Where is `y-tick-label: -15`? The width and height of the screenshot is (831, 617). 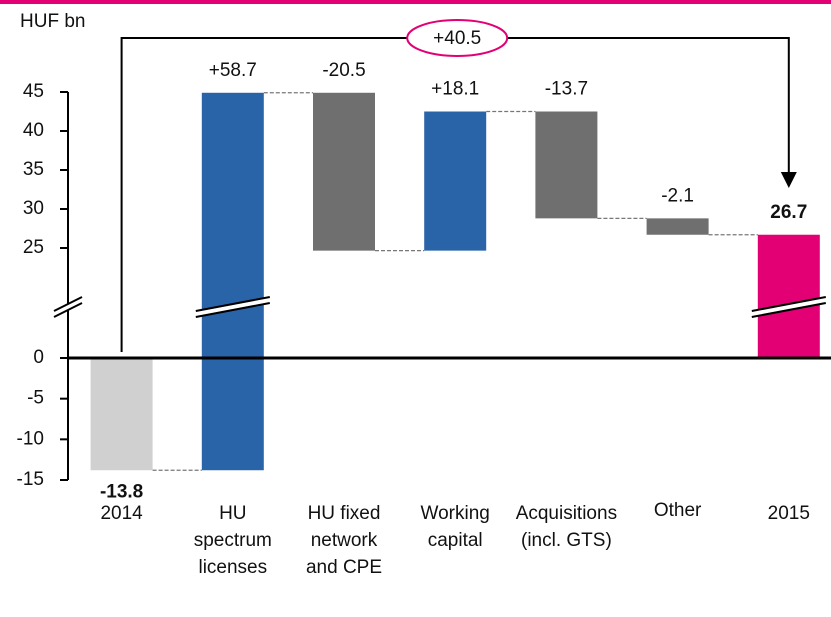 y-tick-label: -15 is located at coordinates (30, 479).